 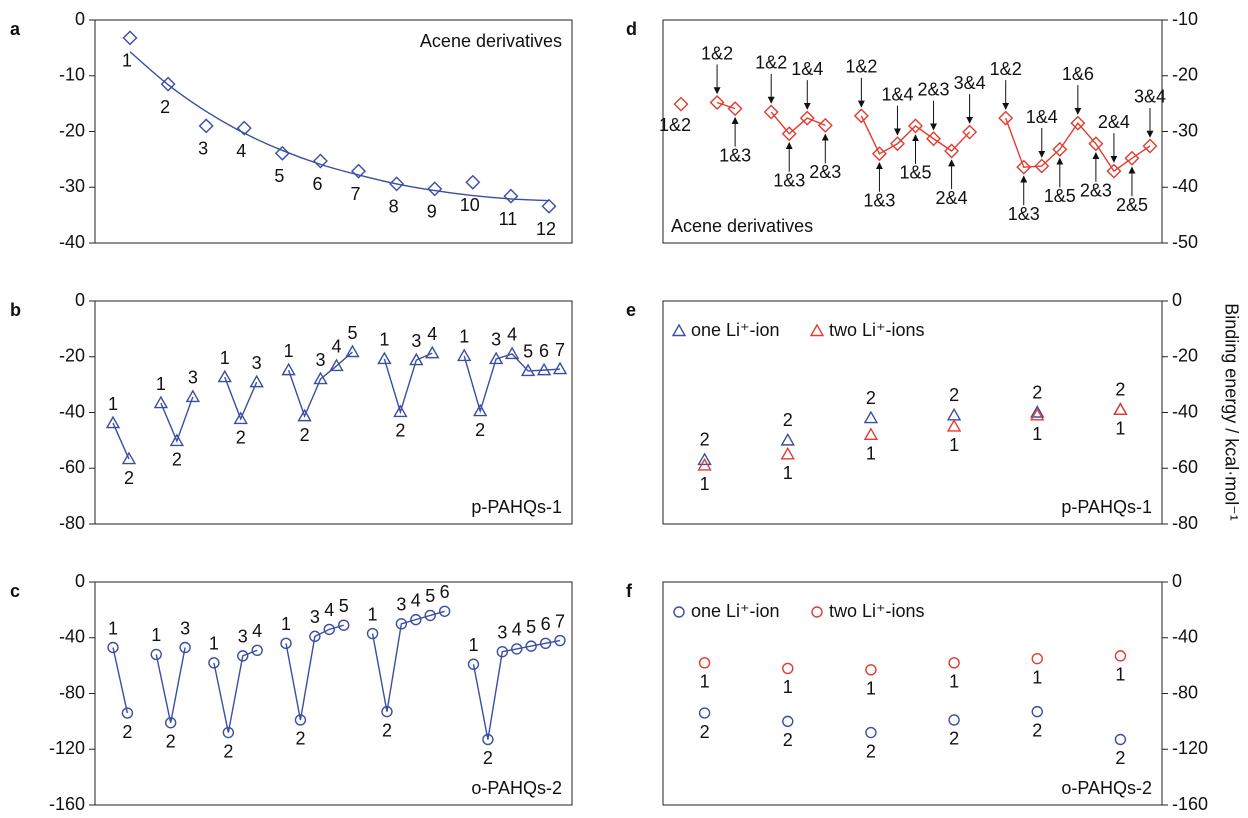 I want to click on panel-letter: f, so click(x=629, y=591).